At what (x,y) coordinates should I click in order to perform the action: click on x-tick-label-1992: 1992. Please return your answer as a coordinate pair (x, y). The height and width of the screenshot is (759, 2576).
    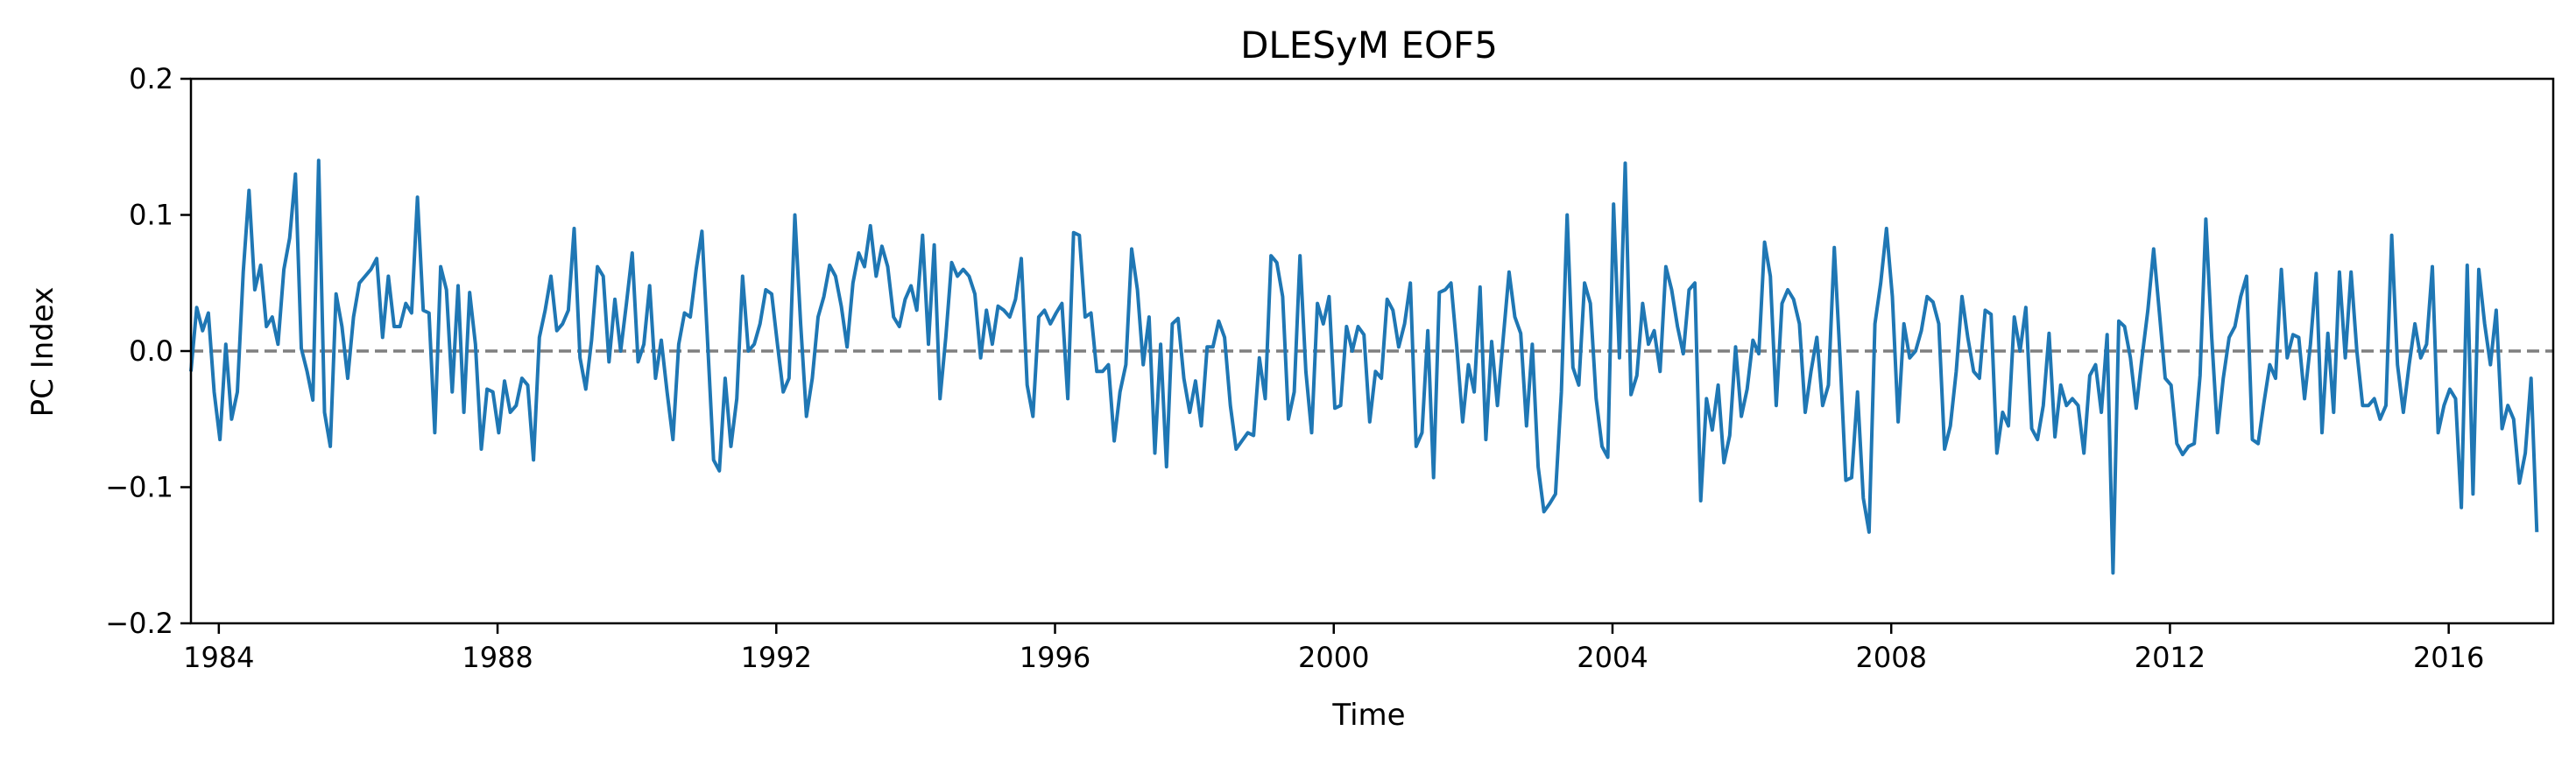
    Looking at the image, I should click on (776, 657).